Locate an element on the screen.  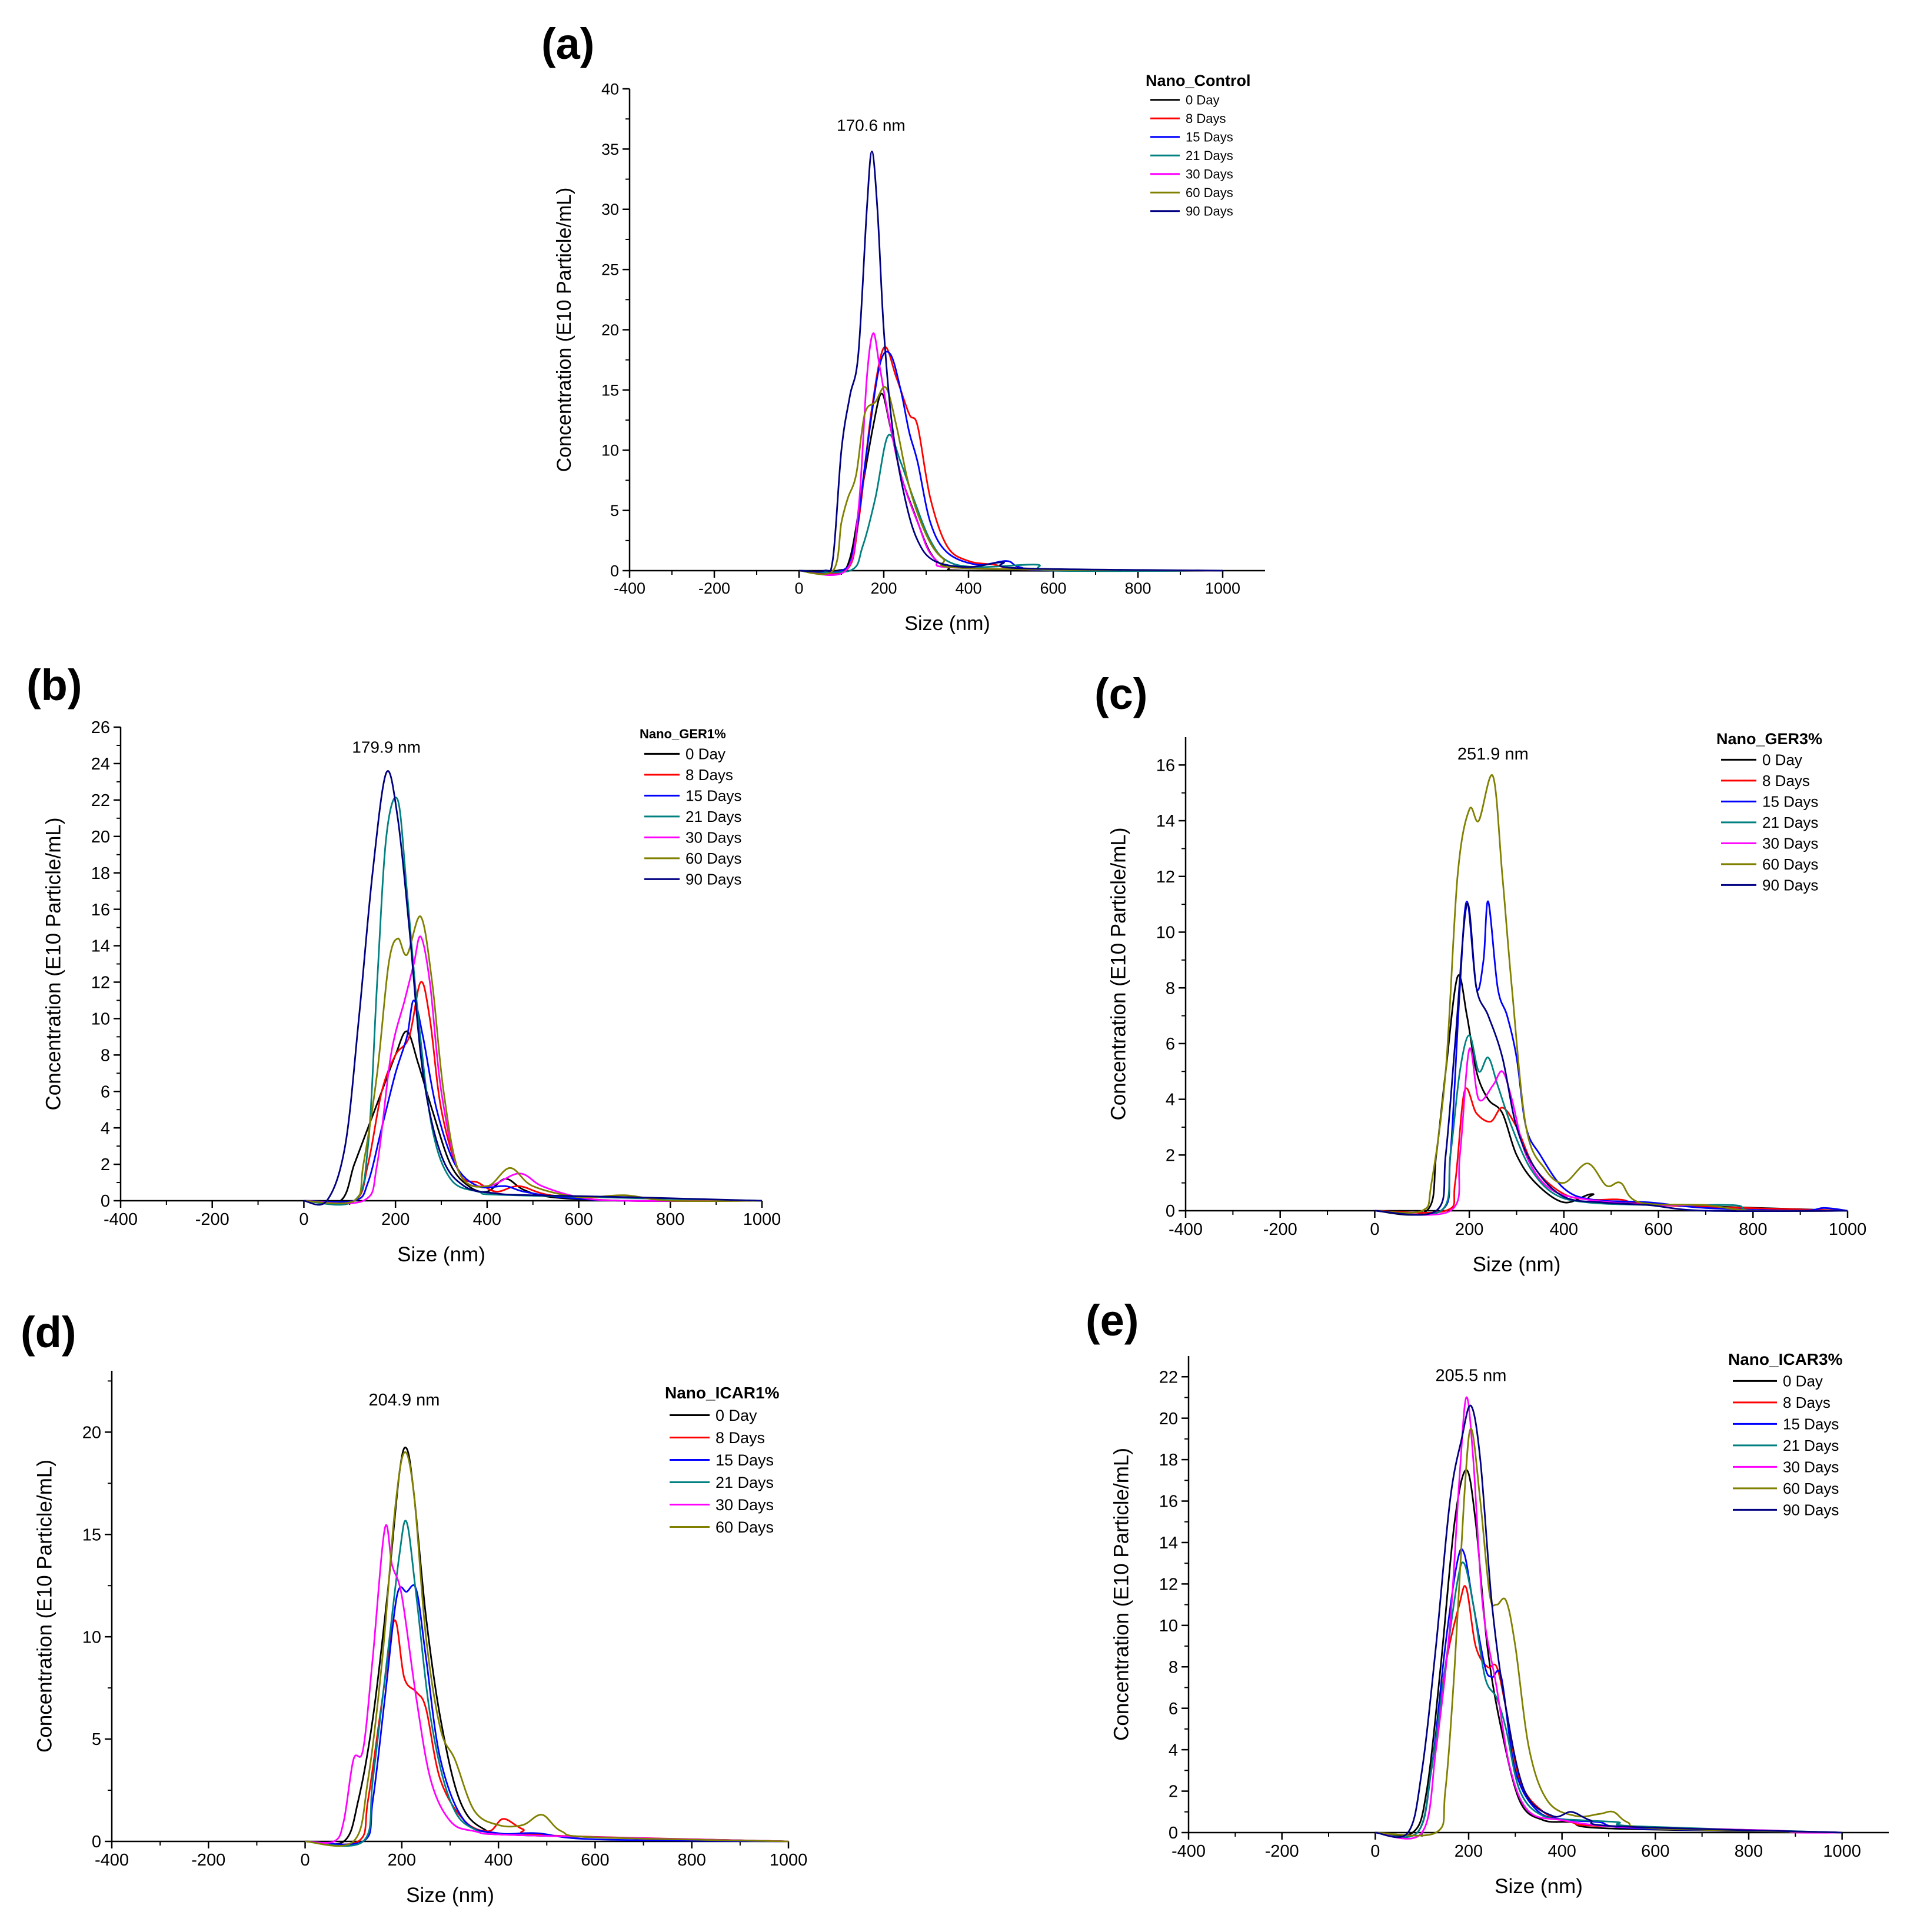
y-tick-label: 30 is located at coordinates (610, 209).